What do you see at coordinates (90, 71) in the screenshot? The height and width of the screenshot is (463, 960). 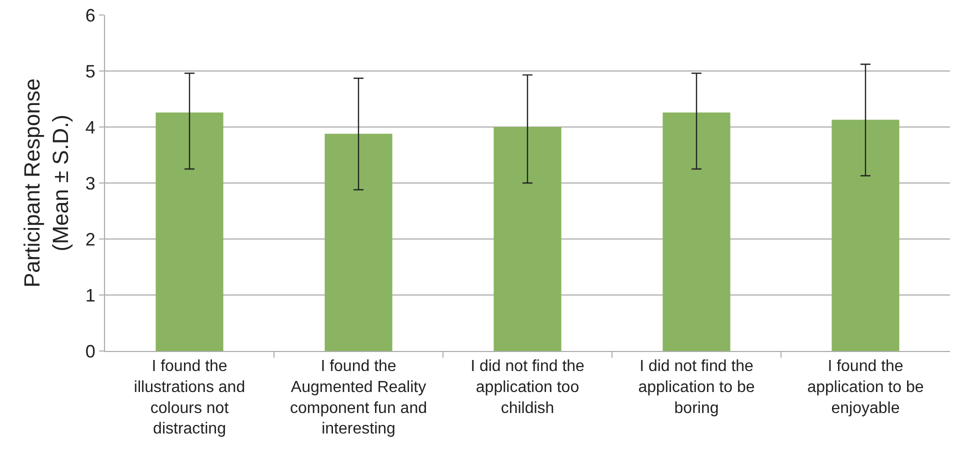 I see `y-tick-label: 5` at bounding box center [90, 71].